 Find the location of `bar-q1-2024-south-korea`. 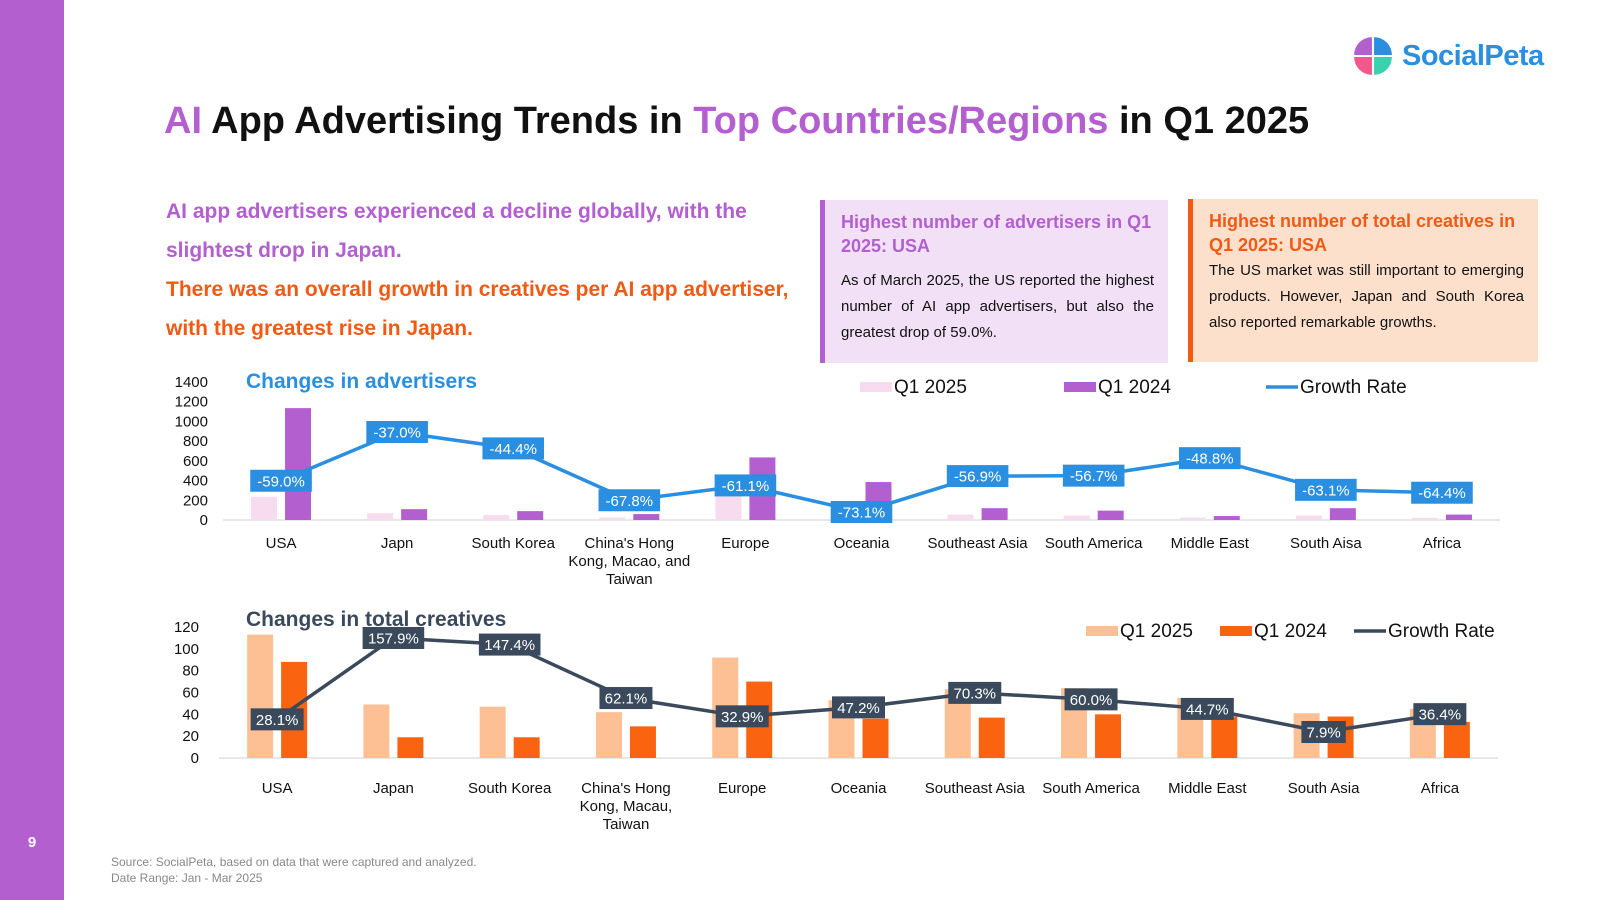

bar-q1-2024-south-korea is located at coordinates (530, 515).